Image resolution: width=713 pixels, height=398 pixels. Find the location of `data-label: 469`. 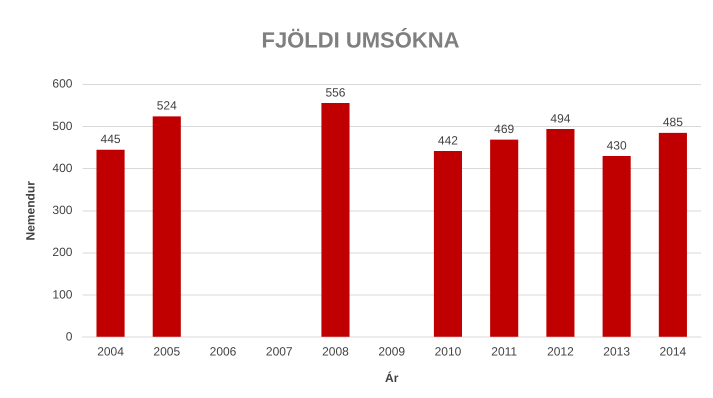

data-label: 469 is located at coordinates (504, 129).